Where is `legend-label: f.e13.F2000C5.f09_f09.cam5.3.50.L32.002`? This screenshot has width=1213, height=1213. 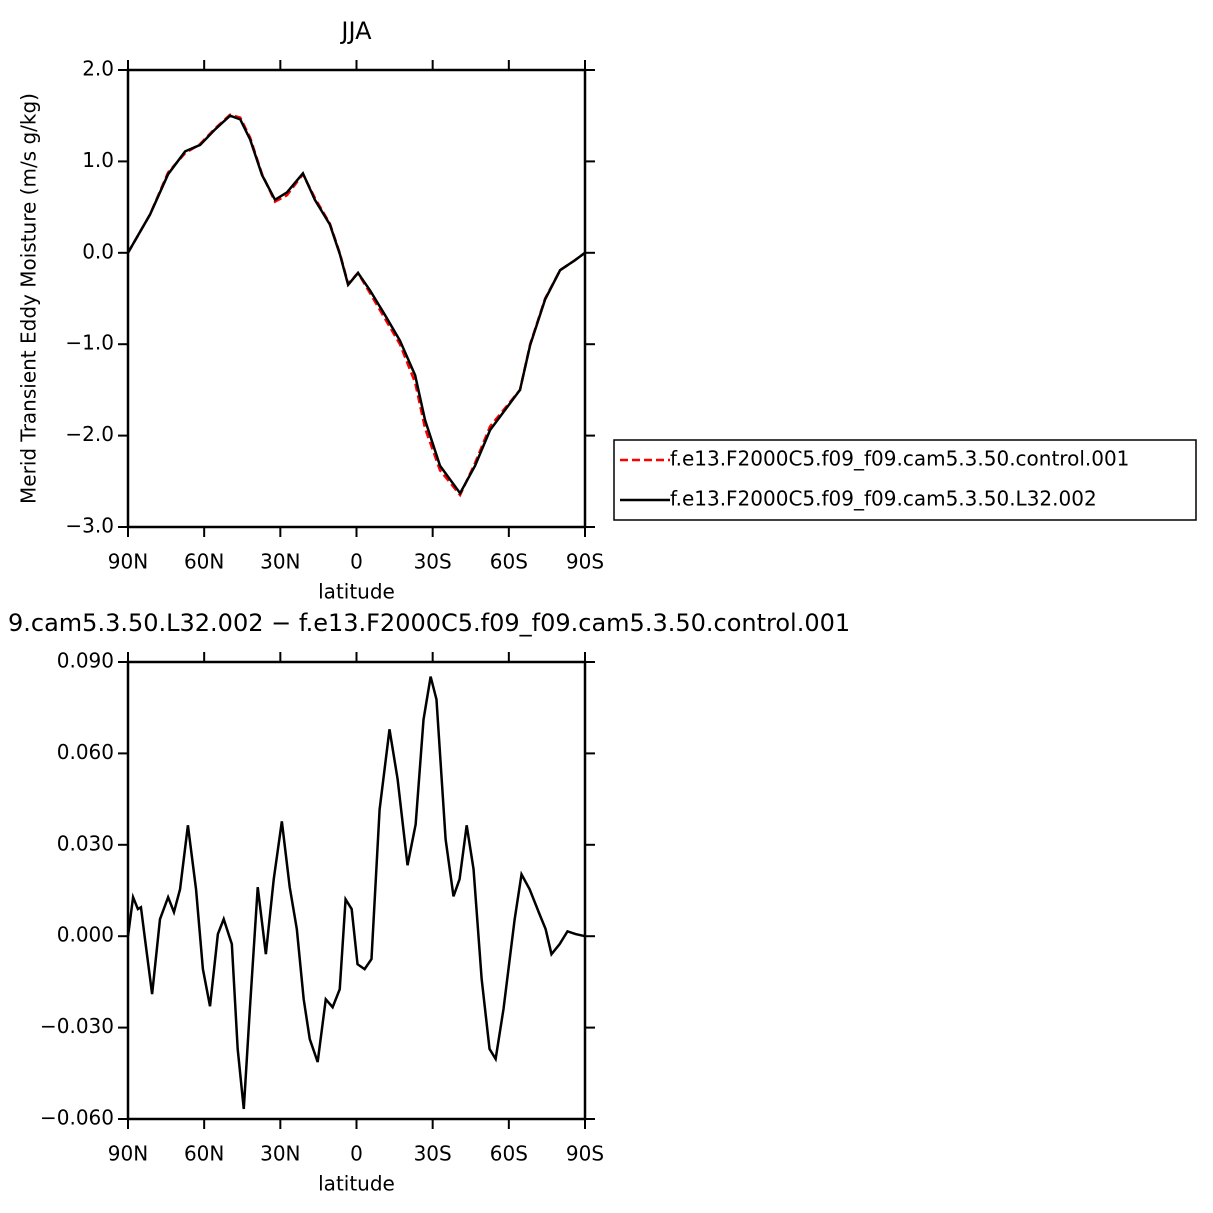
legend-label: f.e13.F2000C5.f09_f09.cam5.3.50.L32.002 is located at coordinates (883, 499).